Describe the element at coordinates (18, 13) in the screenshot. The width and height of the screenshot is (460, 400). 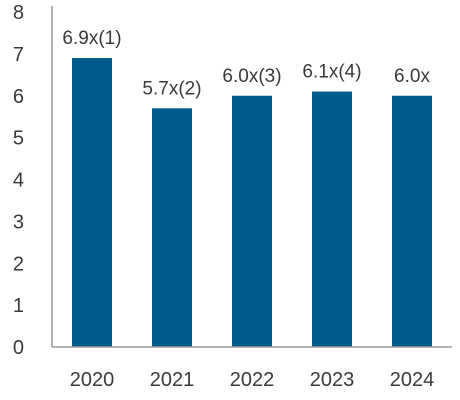
I see `y-tick-label: 8` at that location.